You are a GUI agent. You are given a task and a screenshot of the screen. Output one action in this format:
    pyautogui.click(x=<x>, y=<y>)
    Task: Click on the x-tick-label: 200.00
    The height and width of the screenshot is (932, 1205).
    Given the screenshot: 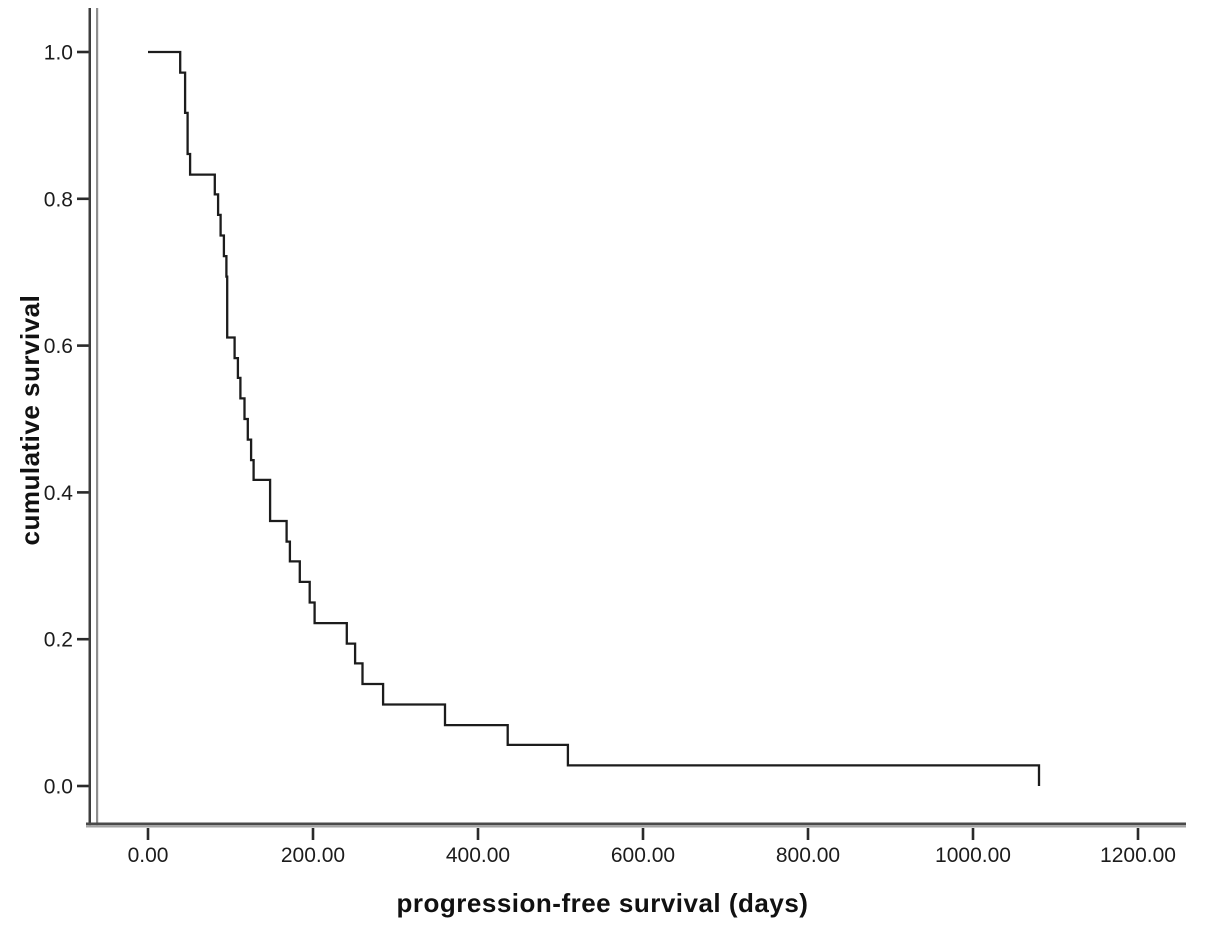 What is the action you would take?
    pyautogui.click(x=313, y=855)
    